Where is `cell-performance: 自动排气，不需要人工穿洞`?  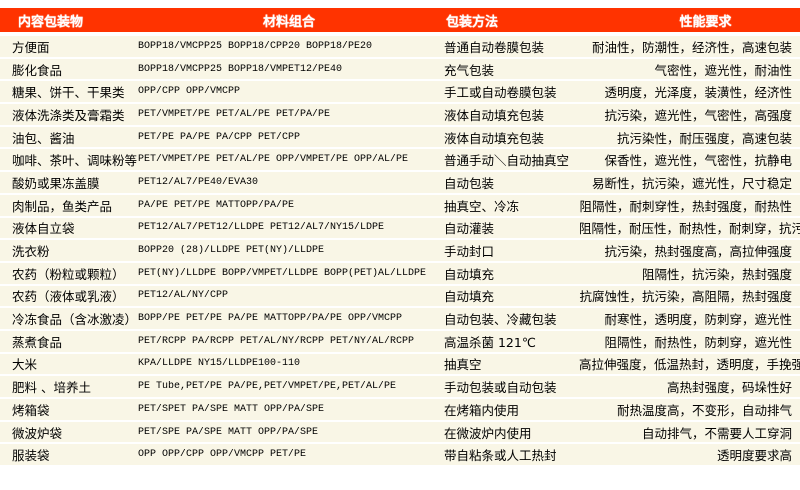
cell-performance: 自动排气，不需要人工穿洞 is located at coordinates (716, 433).